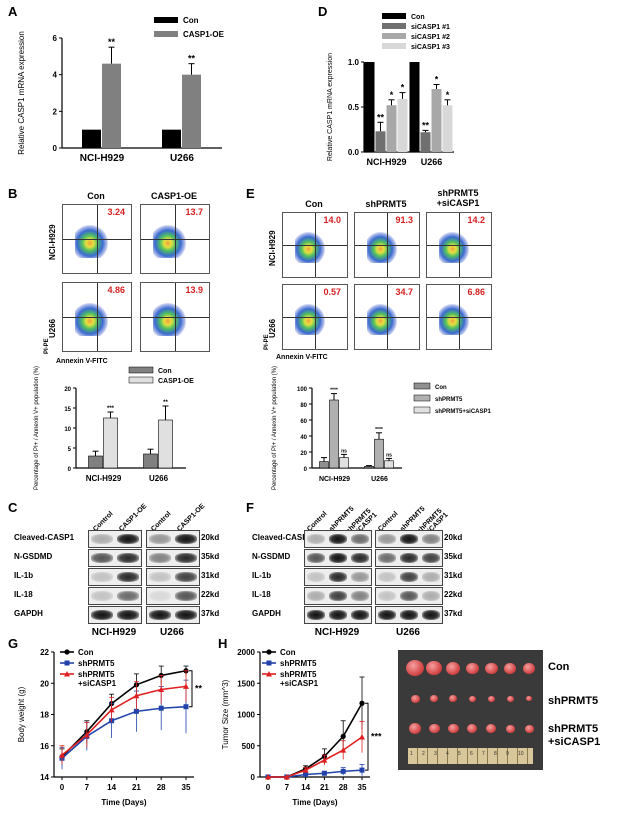 This screenshot has width=635, height=820. Describe the element at coordinates (246, 652) in the screenshot. I see `y-tick-label: 2000` at that location.